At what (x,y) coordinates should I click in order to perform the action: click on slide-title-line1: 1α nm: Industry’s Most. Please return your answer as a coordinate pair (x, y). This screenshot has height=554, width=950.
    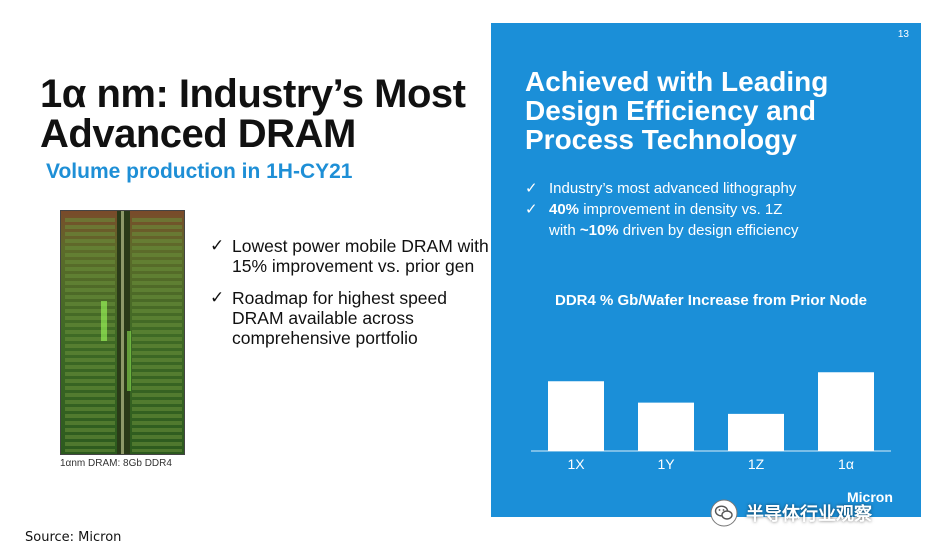
    Looking at the image, I should click on (253, 94).